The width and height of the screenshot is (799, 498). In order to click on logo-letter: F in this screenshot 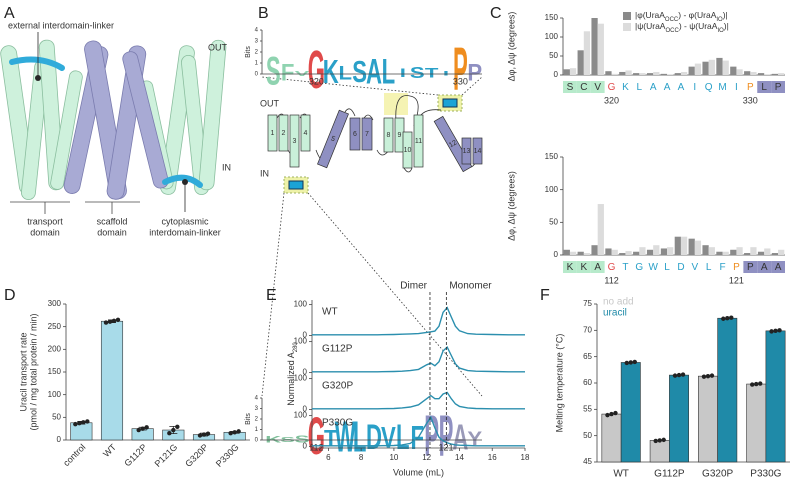, I will do `click(288, 71)`.